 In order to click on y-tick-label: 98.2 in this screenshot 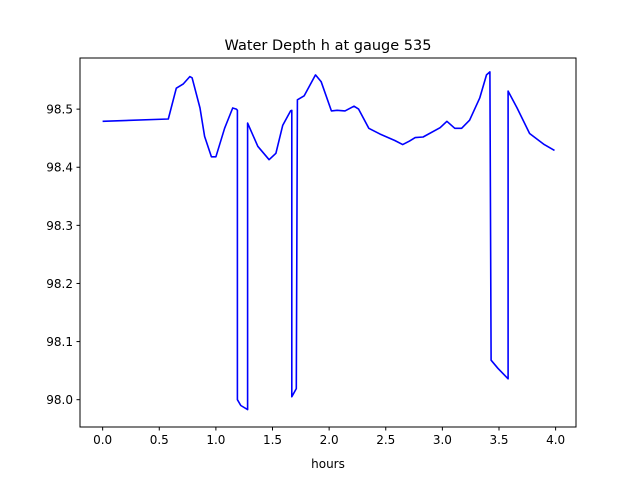, I will do `click(59, 284)`.